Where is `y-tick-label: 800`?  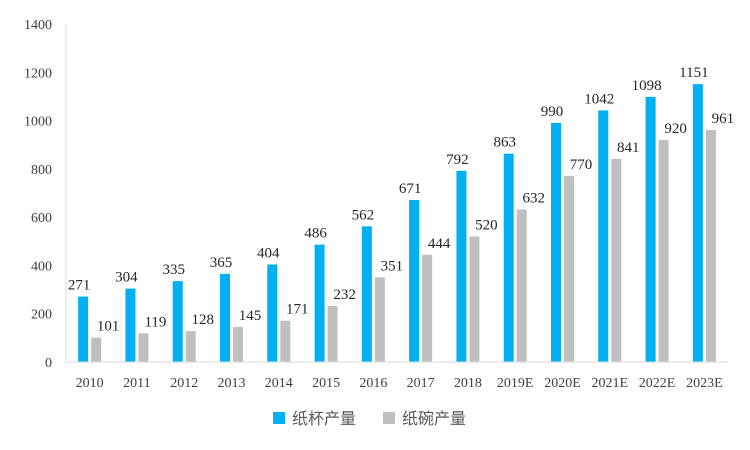
y-tick-label: 800 is located at coordinates (41, 170).